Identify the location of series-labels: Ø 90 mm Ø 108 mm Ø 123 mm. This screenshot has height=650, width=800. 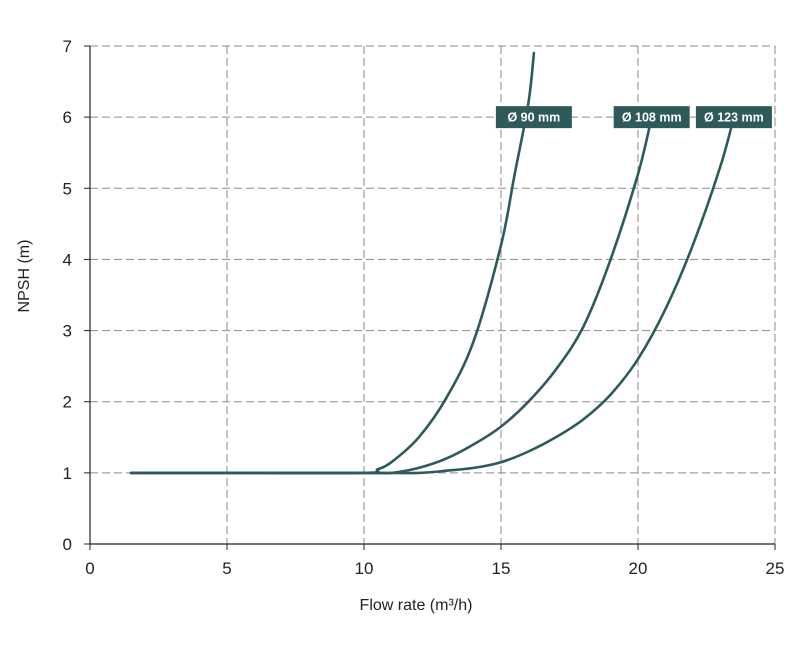
(633, 117).